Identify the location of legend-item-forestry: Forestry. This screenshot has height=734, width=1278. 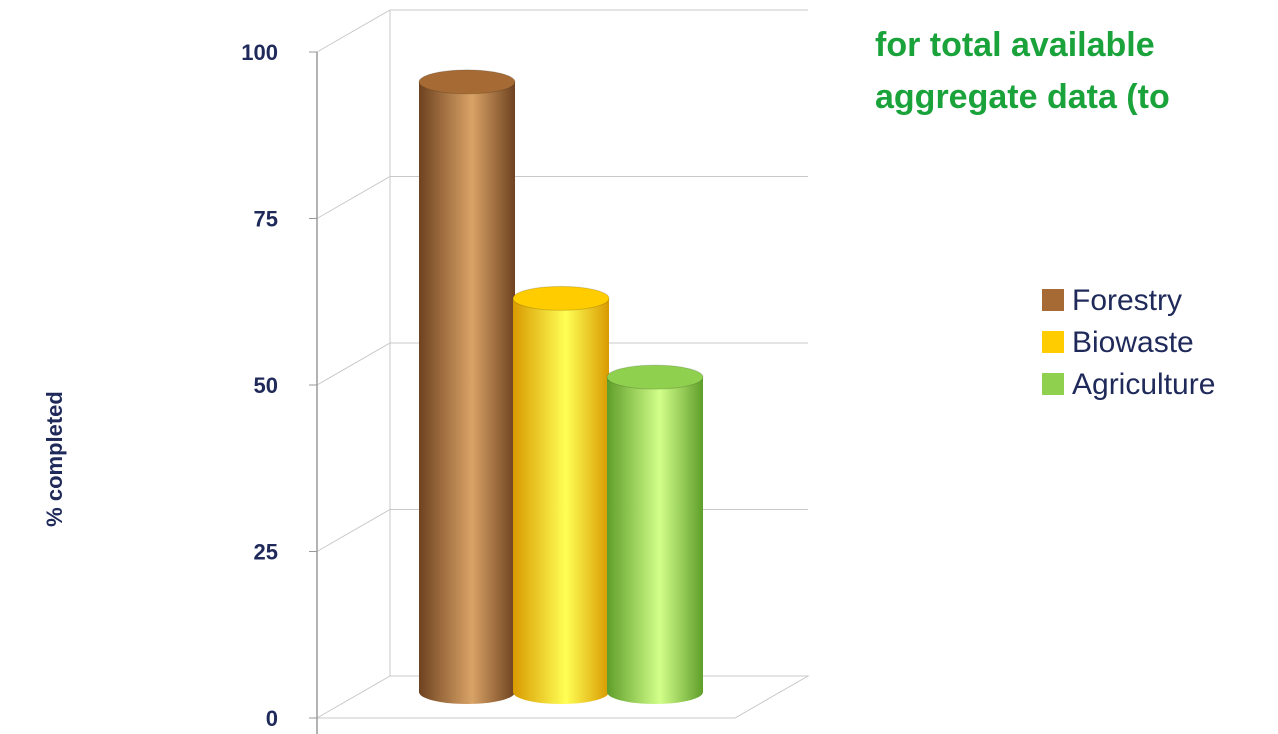
(1112, 300).